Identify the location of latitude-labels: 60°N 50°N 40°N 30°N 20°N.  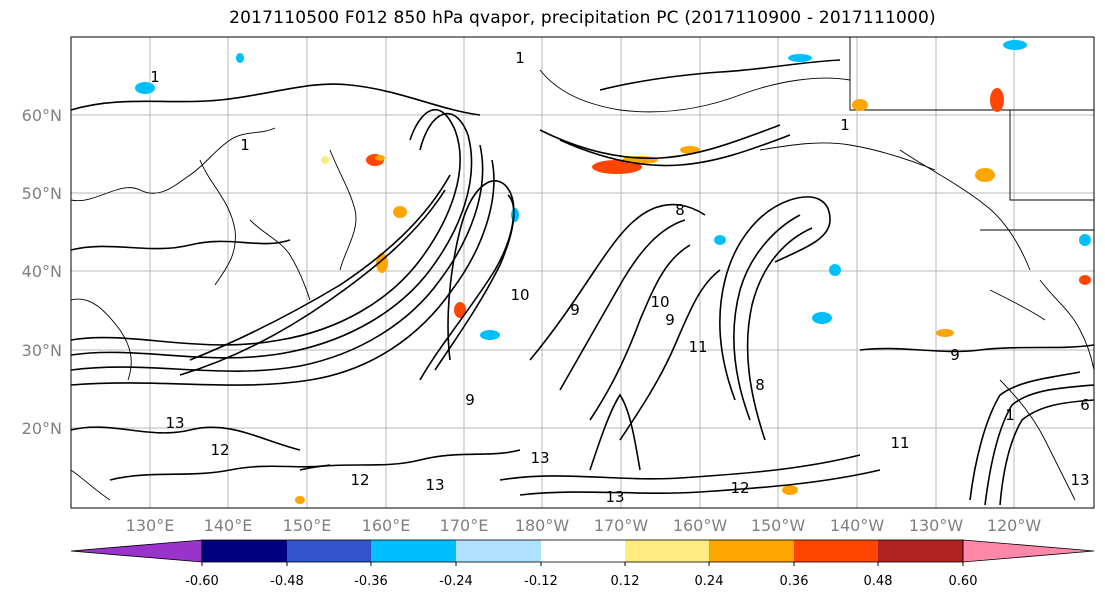
(42, 272).